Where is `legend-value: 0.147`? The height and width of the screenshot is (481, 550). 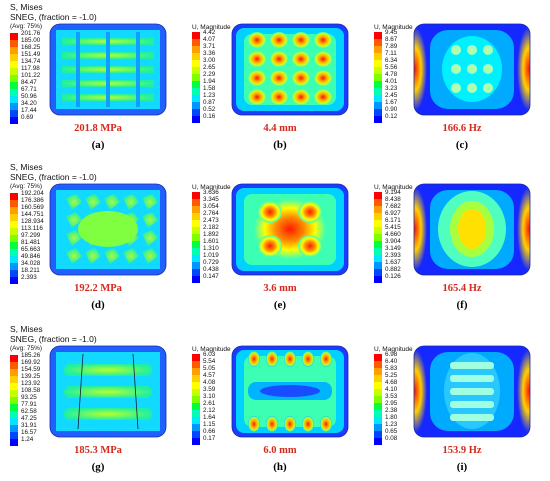
legend-value: 0.147 is located at coordinates (211, 276).